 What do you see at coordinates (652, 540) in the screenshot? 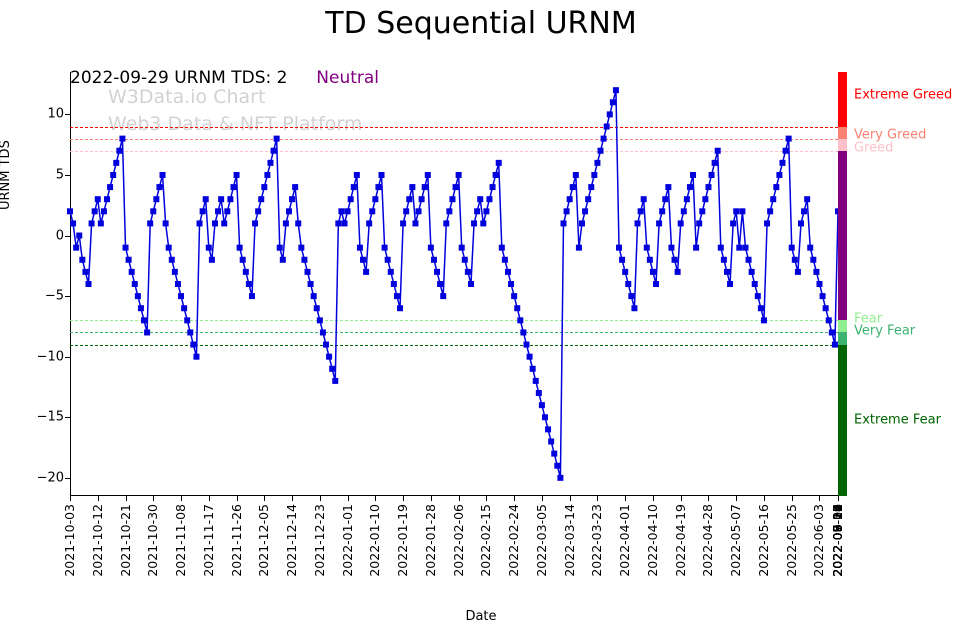
I see `x-tick-label: 2022-04-10` at bounding box center [652, 540].